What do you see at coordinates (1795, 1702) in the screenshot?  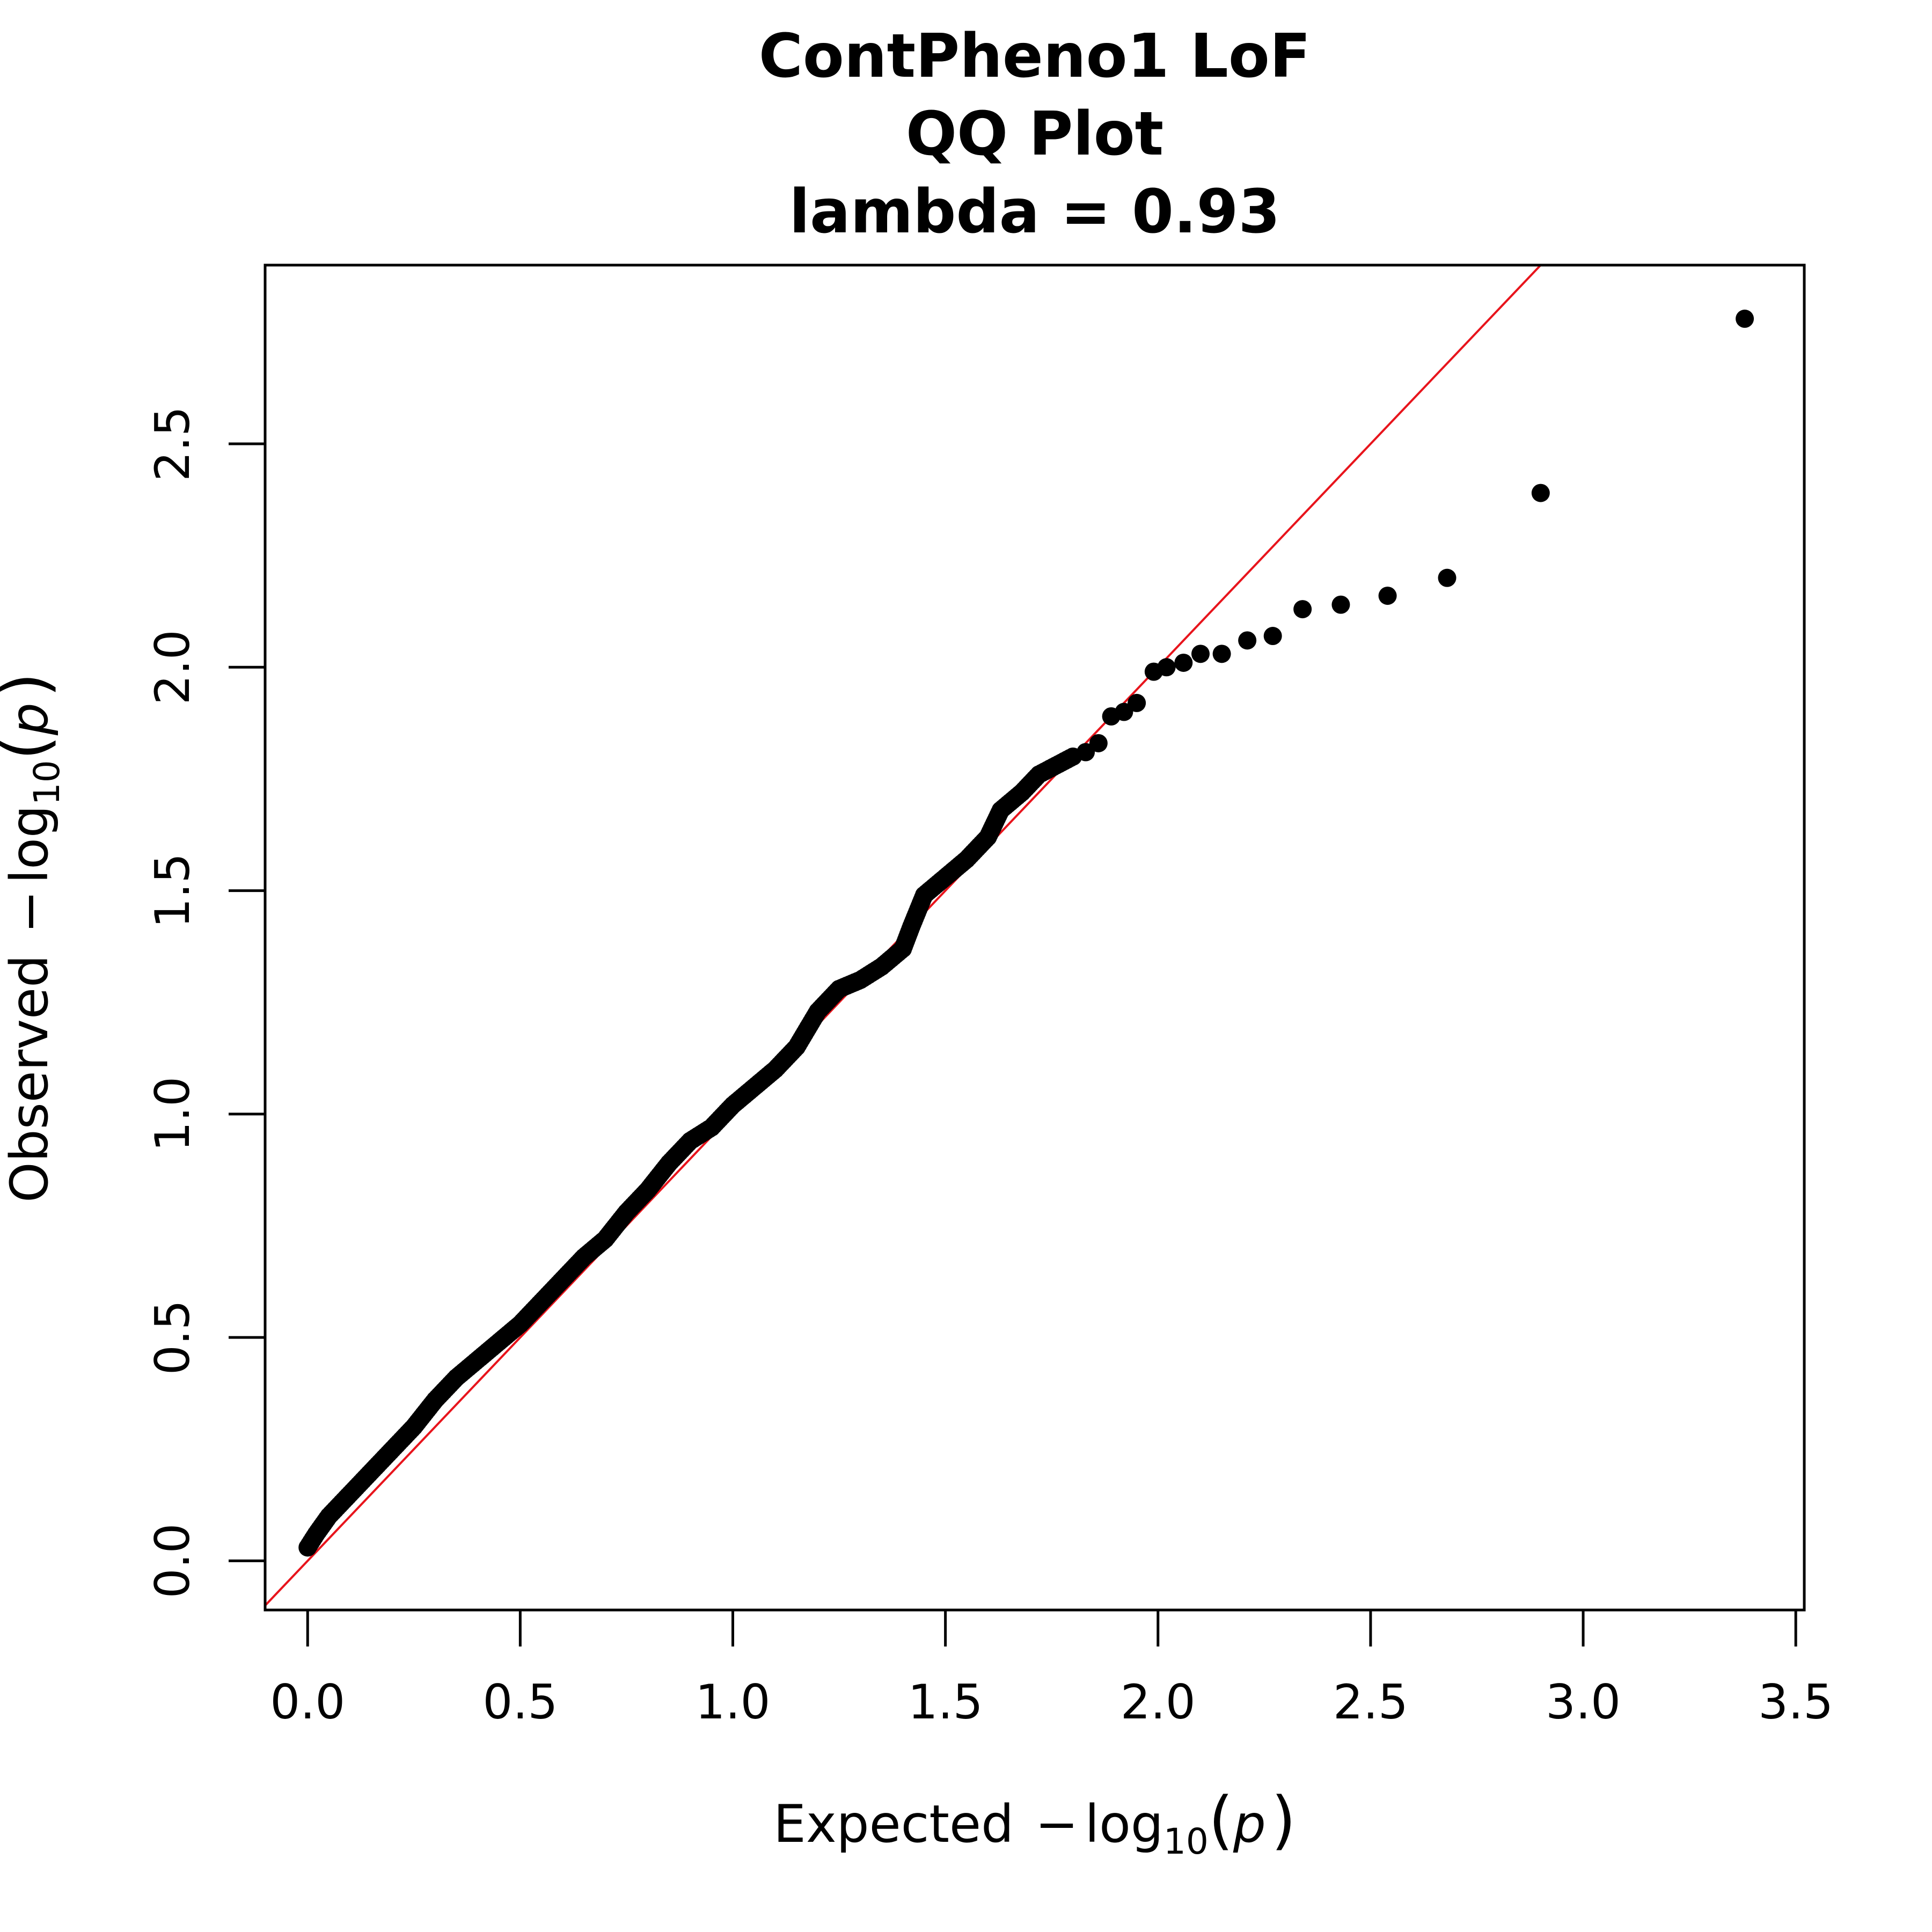 I see `x-tick-label: 3.5` at bounding box center [1795, 1702].